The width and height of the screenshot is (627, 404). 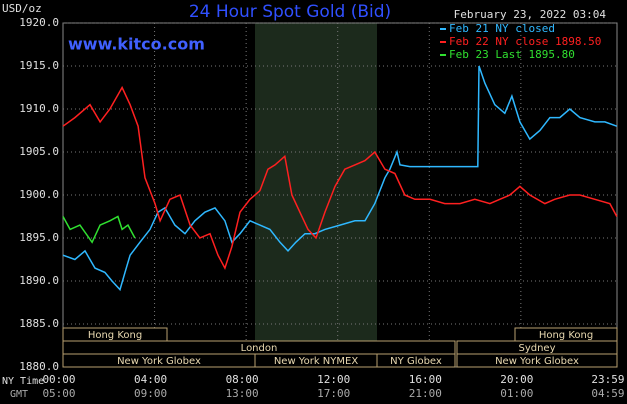 What do you see at coordinates (39, 108) in the screenshot?
I see `y-tick-label: 1910.0` at bounding box center [39, 108].